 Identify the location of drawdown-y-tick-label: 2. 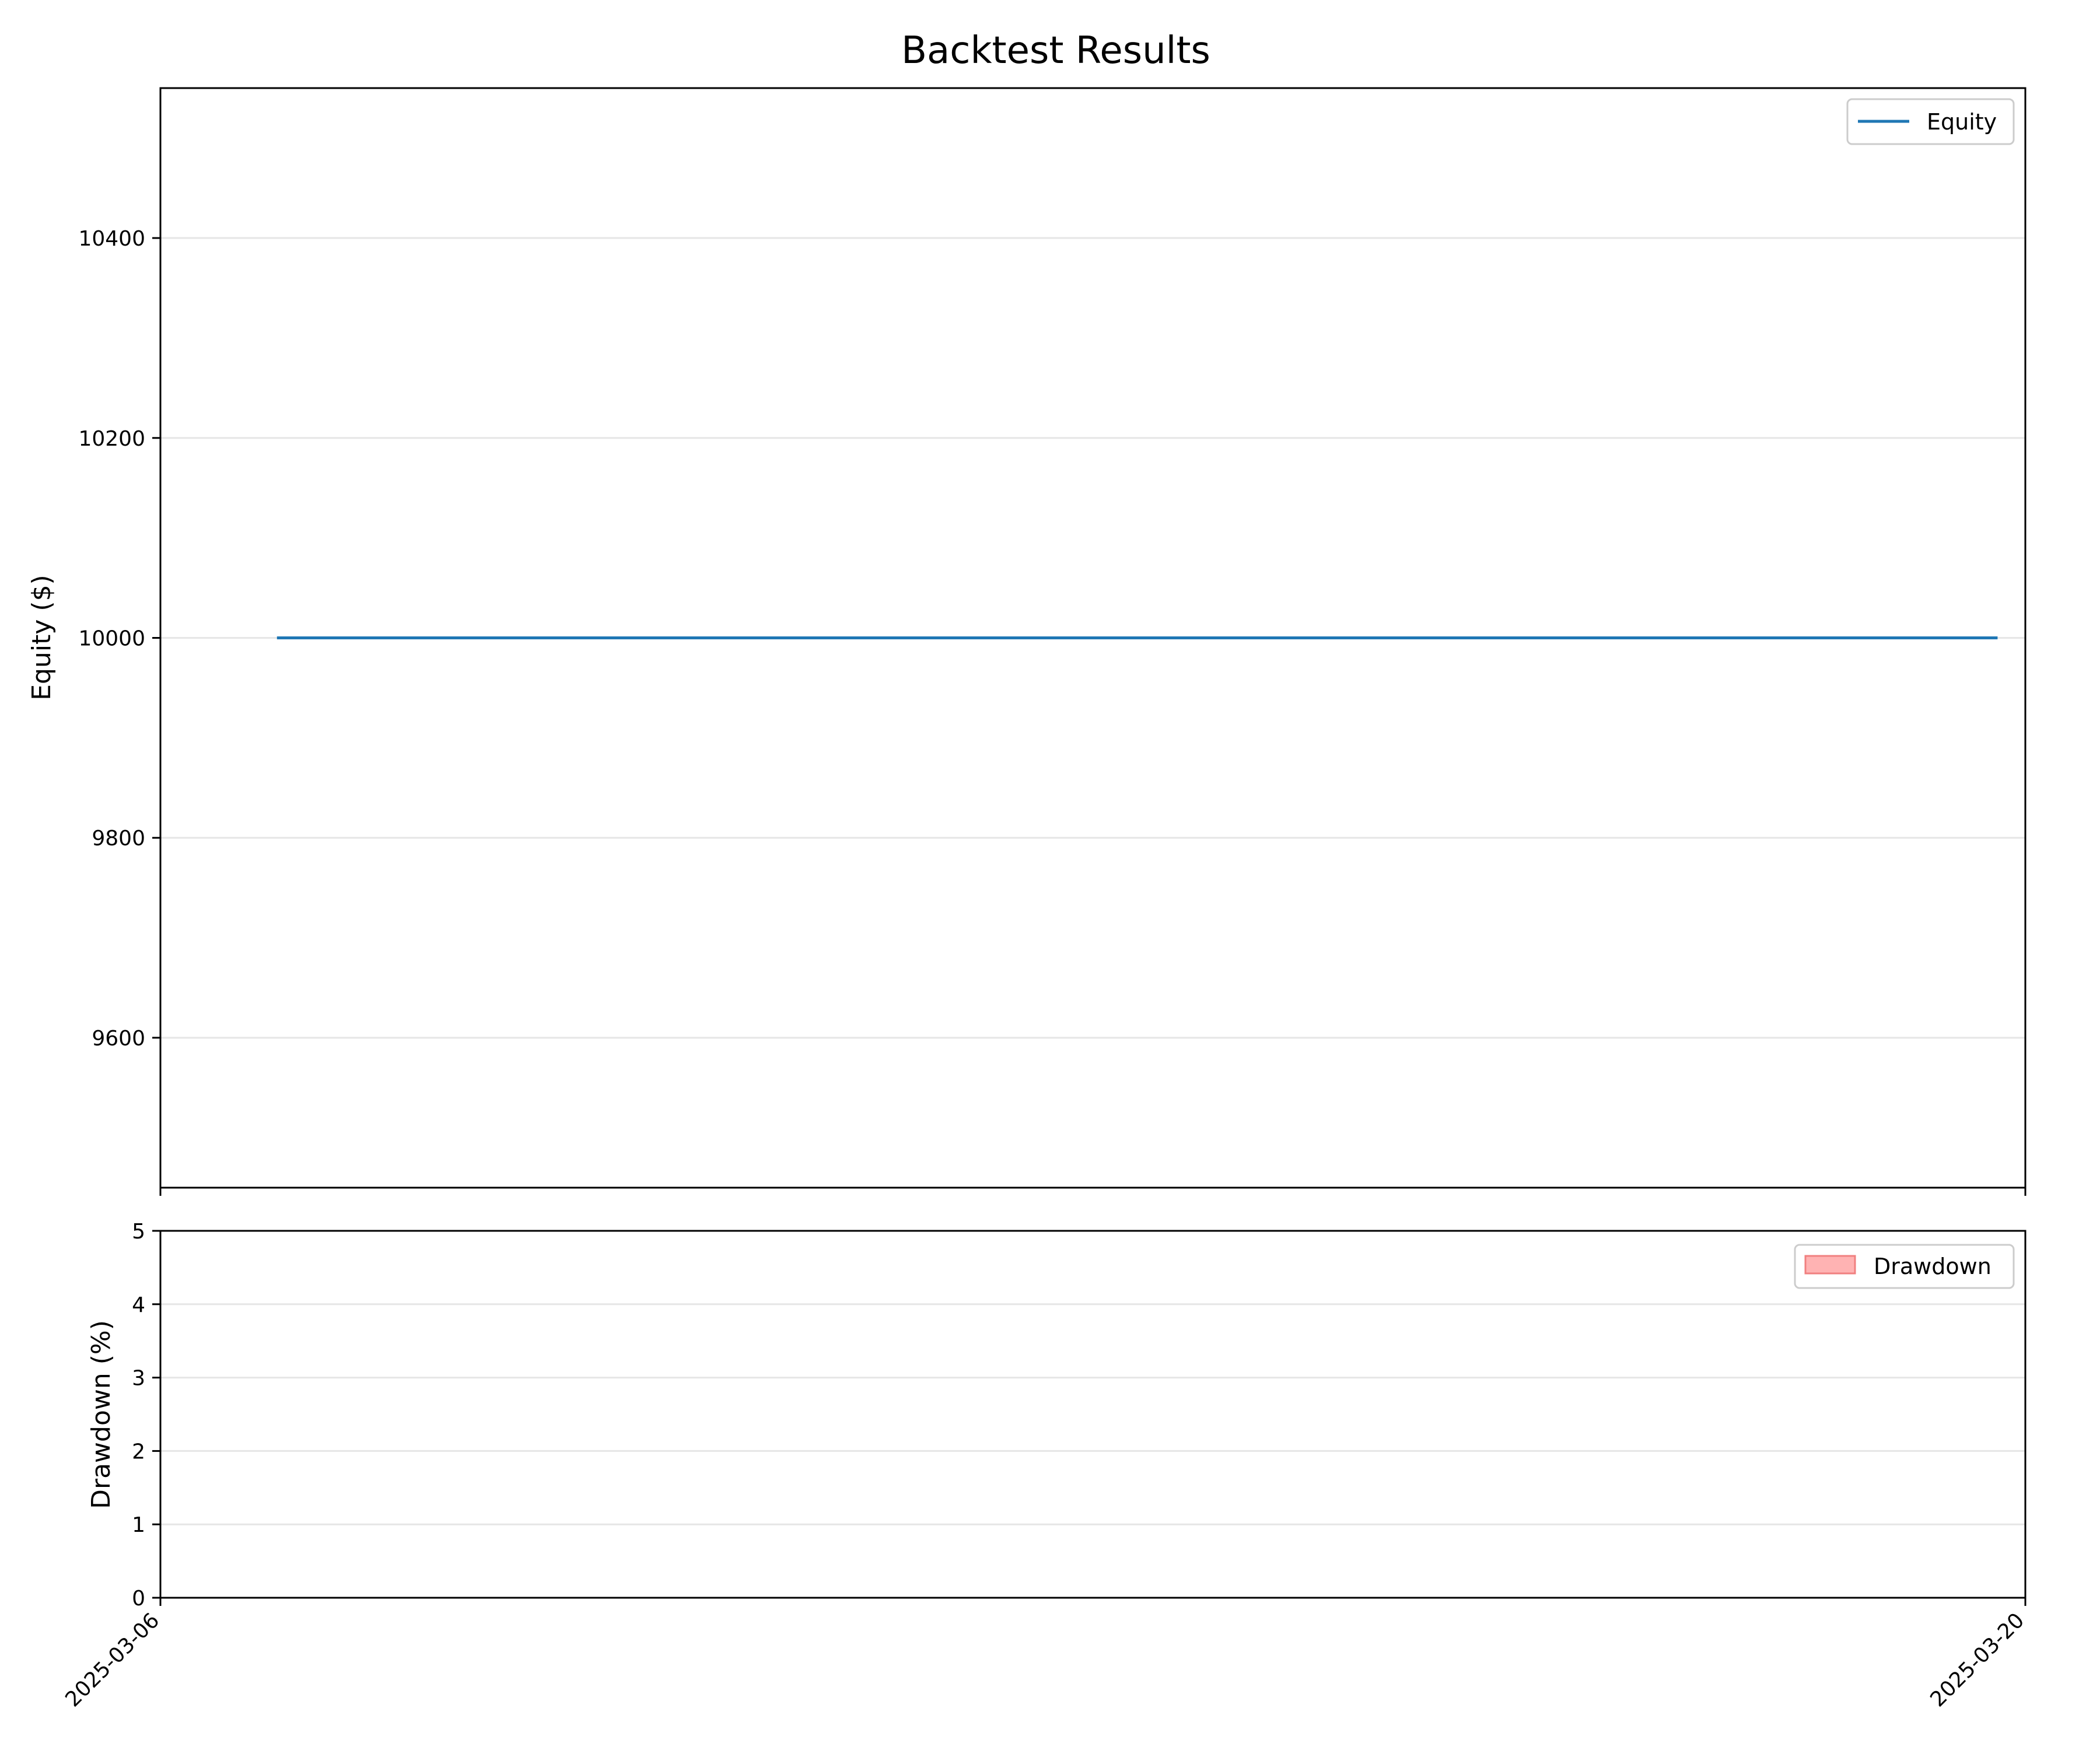
(138, 1452).